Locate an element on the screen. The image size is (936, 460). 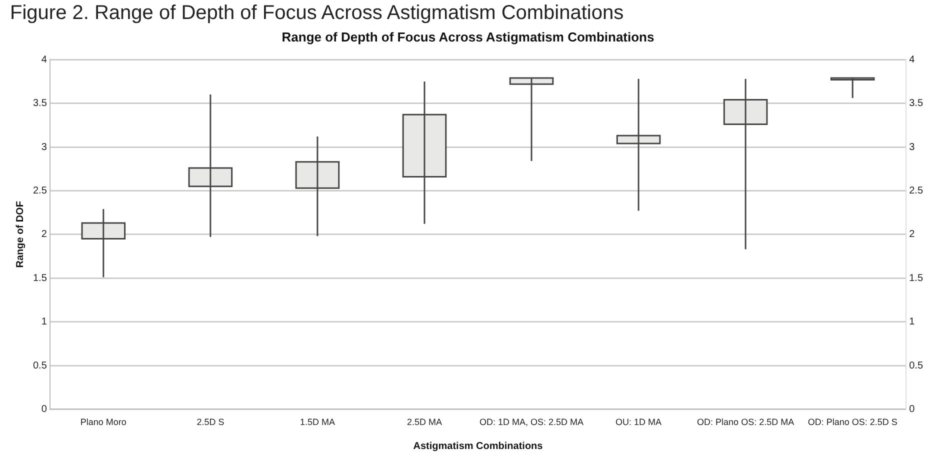
x-tick-label: 1.5D MA is located at coordinates (317, 422).